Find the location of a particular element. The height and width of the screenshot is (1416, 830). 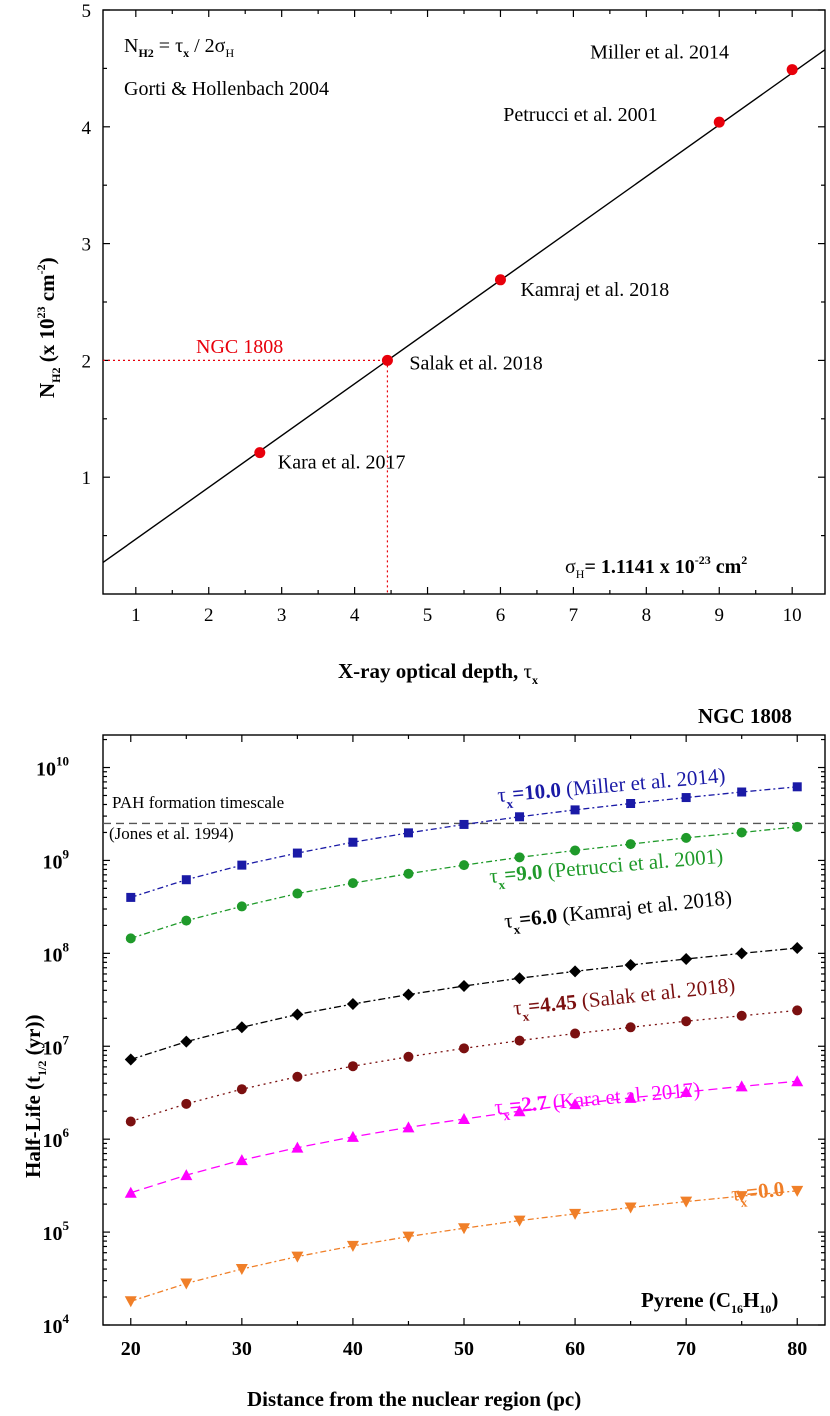

bottom-y-tick-label: 10⁵ is located at coordinates (56, 1231).